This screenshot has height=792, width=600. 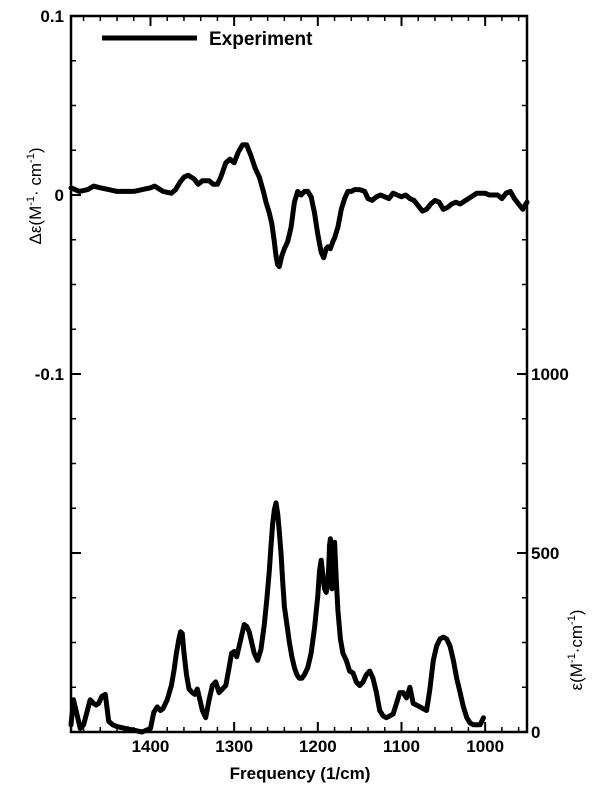 I want to click on right-y-axis-title-prefix: ε(M, so click(x=576, y=676).